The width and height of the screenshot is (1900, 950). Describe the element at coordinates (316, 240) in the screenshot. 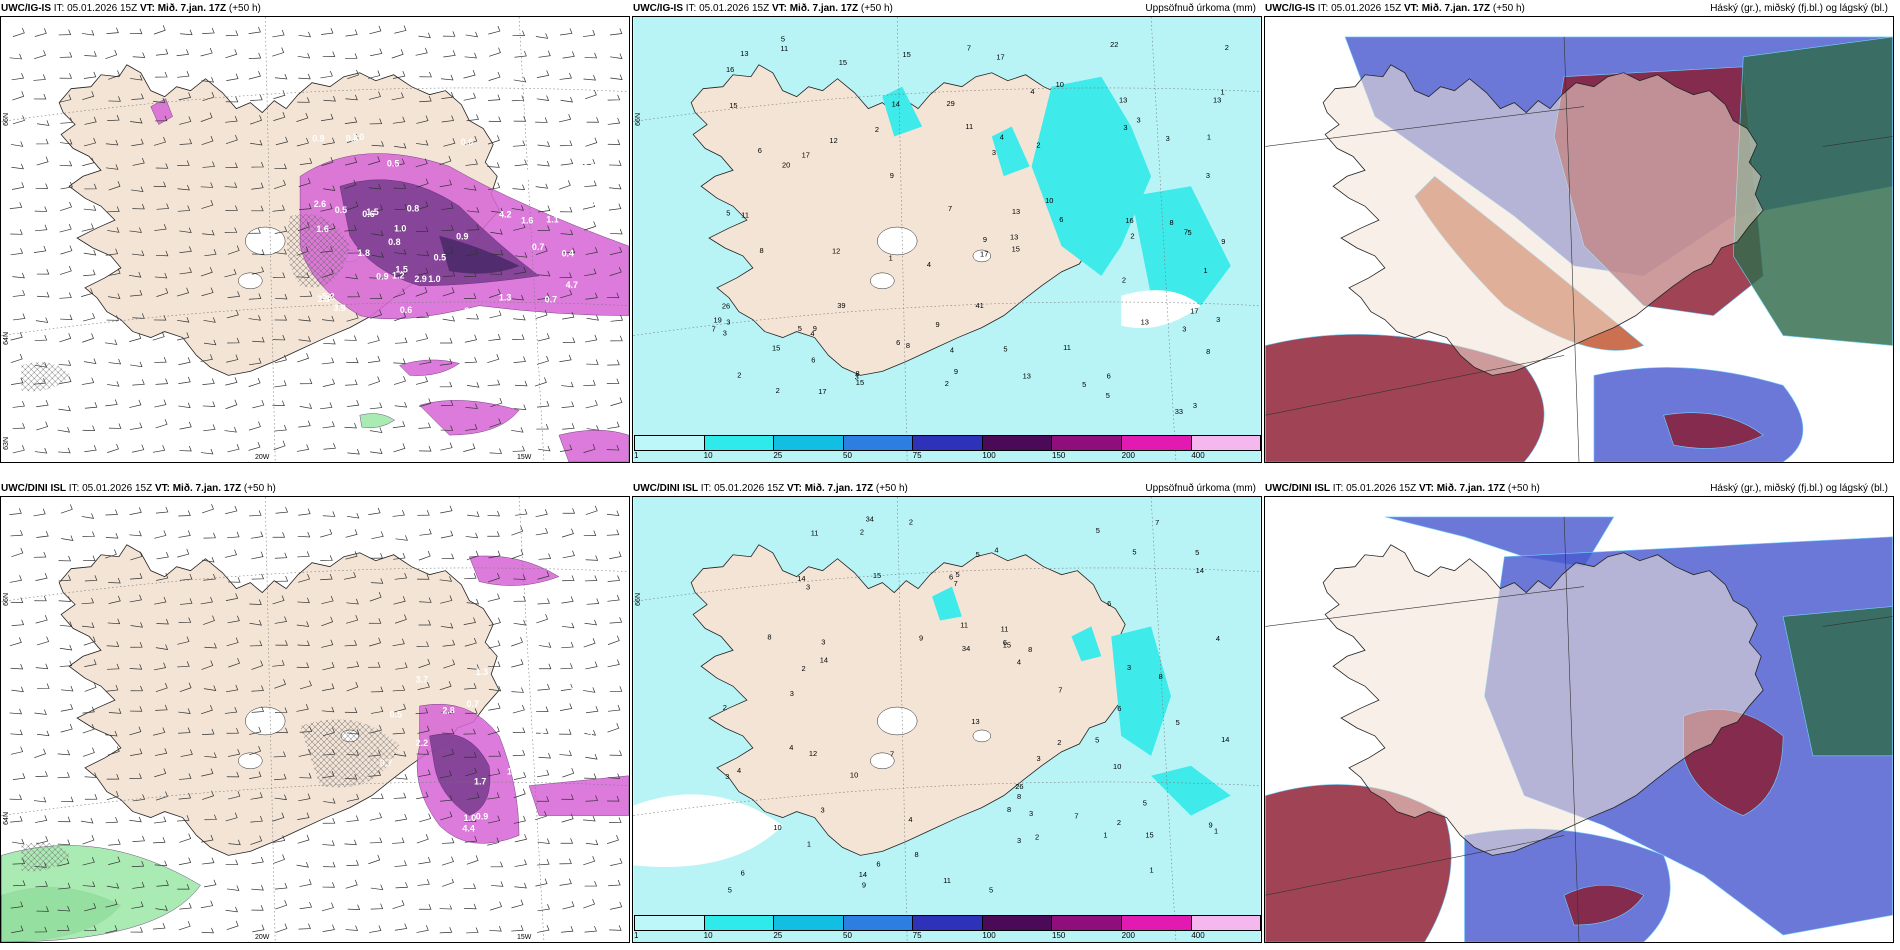

I see `wind-barbs` at that location.